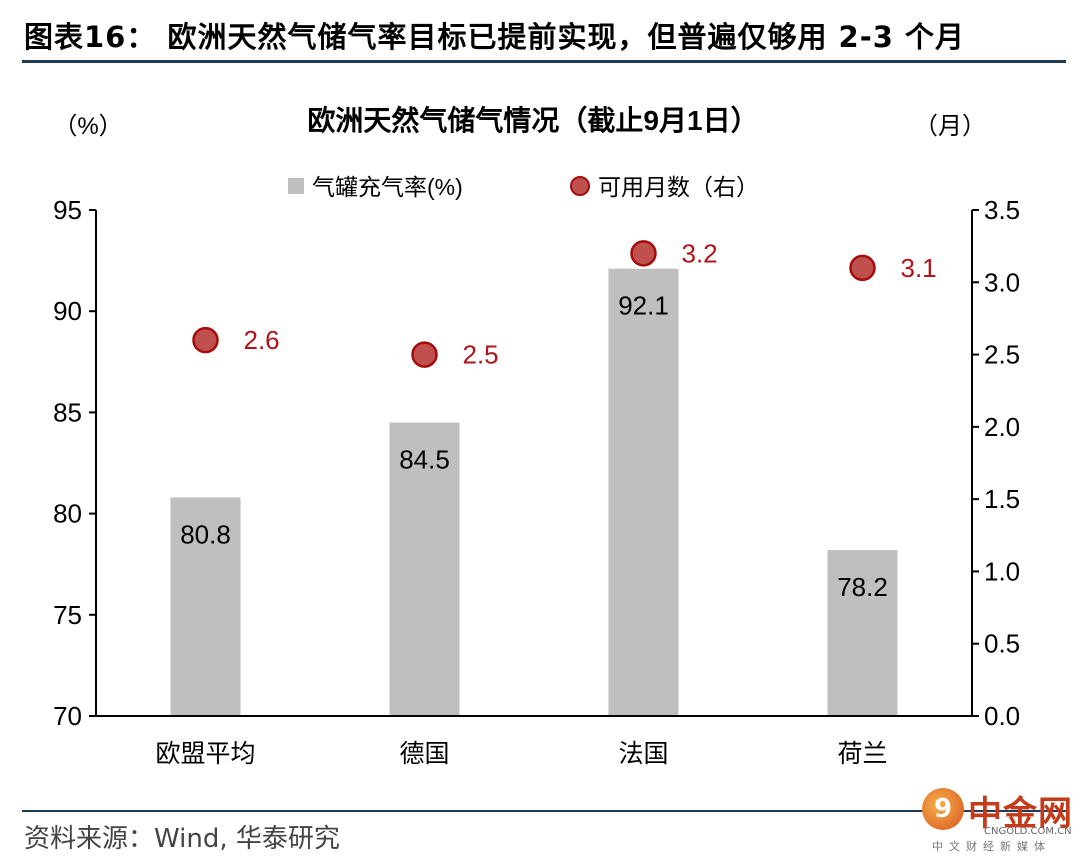  I want to click on left-tick-label-1: 75, so click(67, 615).